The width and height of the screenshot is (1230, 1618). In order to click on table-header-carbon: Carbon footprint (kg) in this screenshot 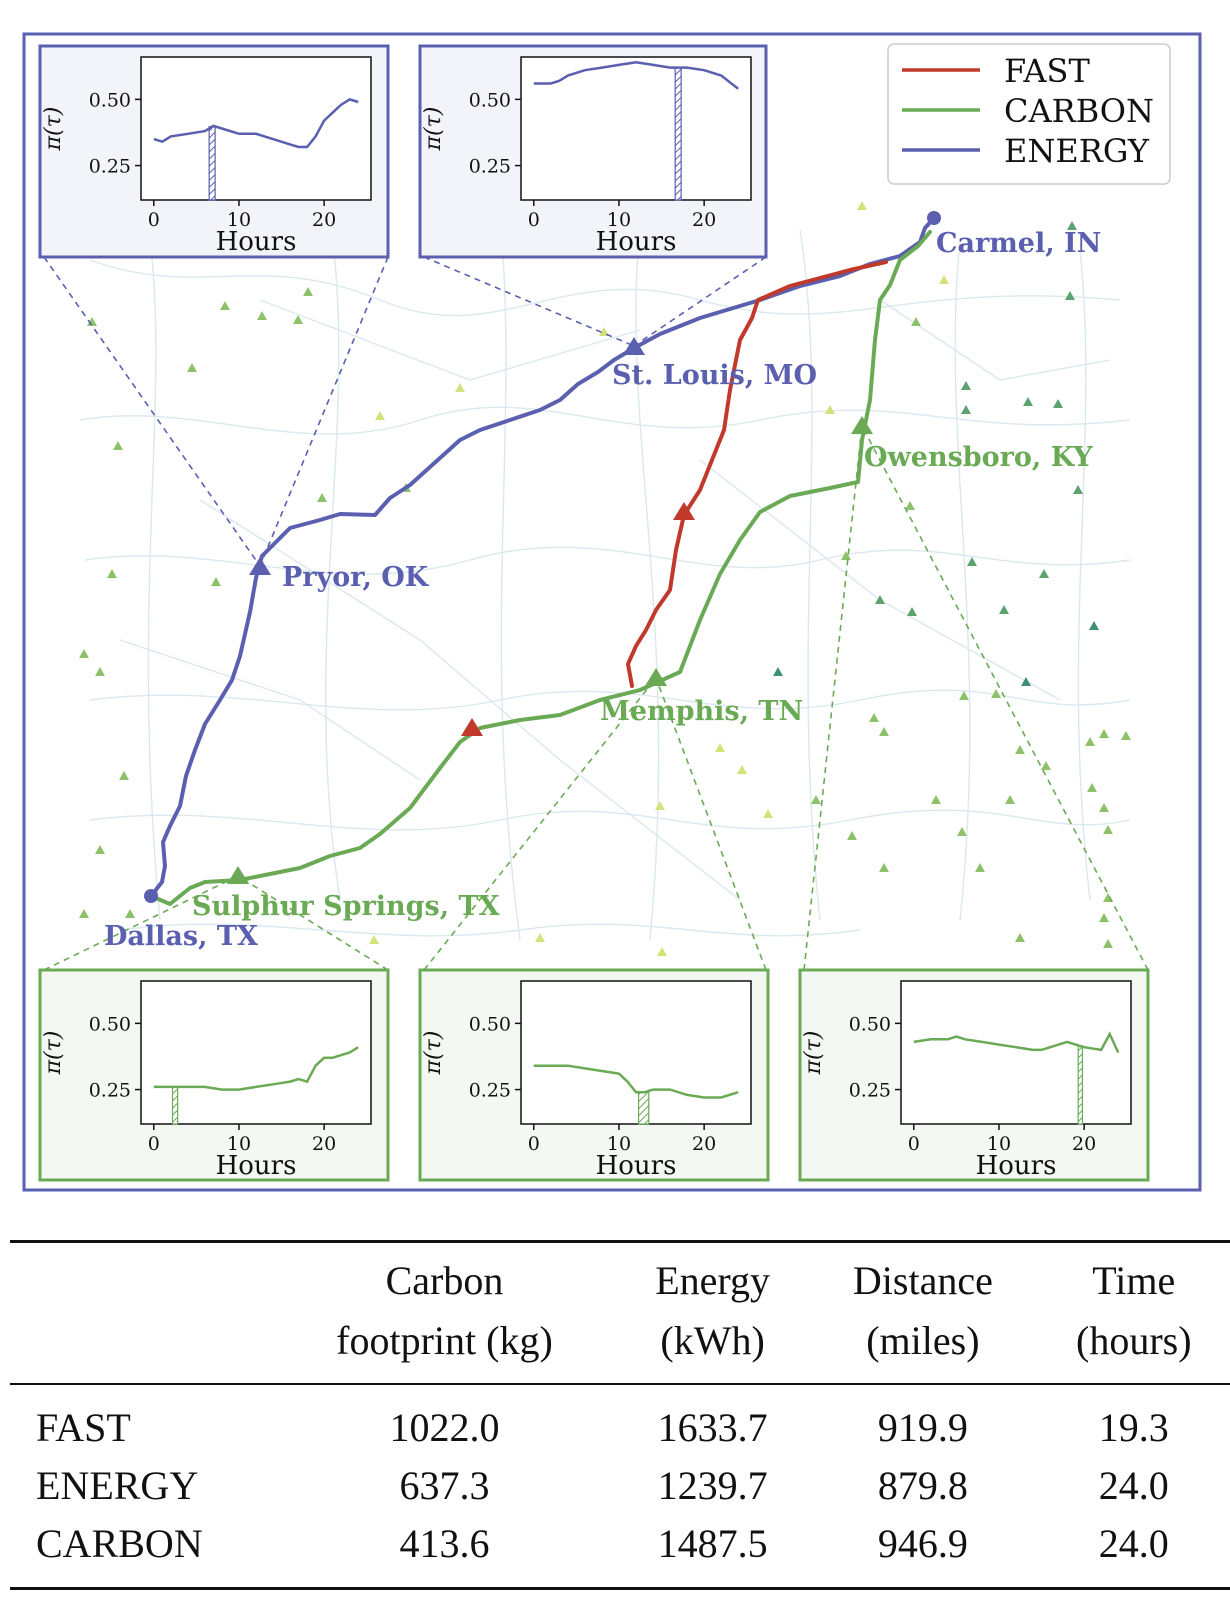, I will do `click(444, 1310)`.